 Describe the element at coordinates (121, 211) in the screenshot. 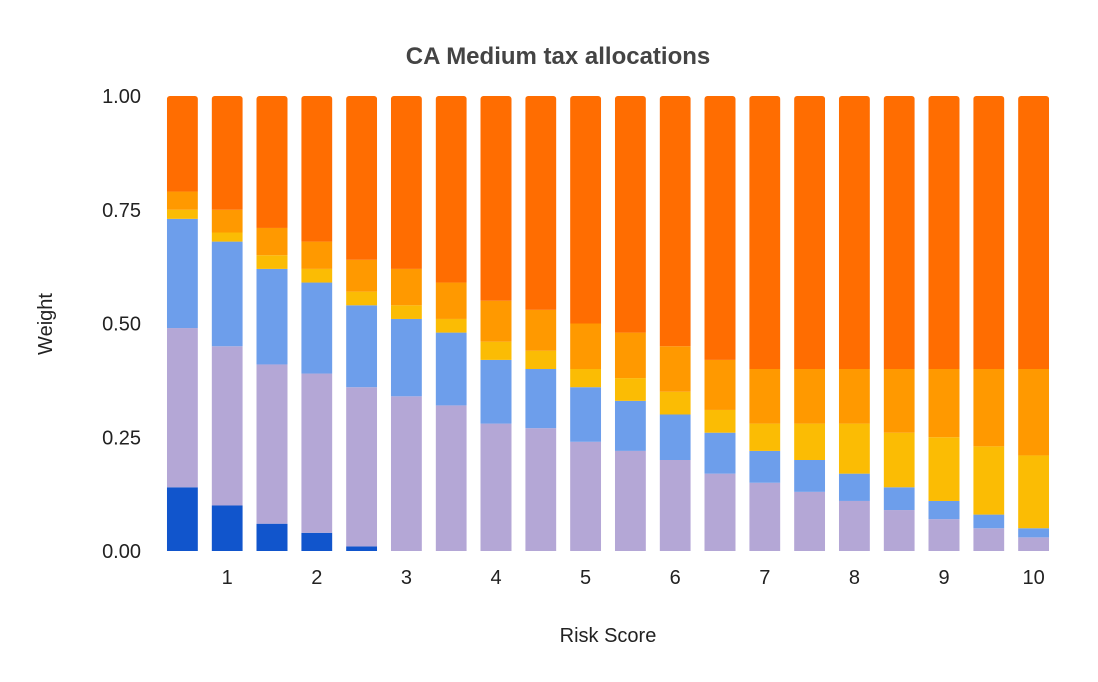

I see `y-tick-label: 0.75` at that location.